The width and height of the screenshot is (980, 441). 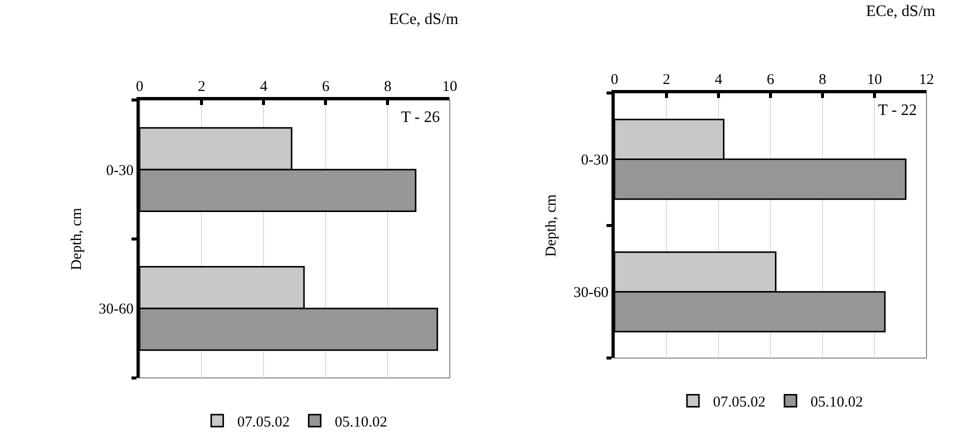 What do you see at coordinates (420, 117) in the screenshot?
I see `annotation: T - 26` at bounding box center [420, 117].